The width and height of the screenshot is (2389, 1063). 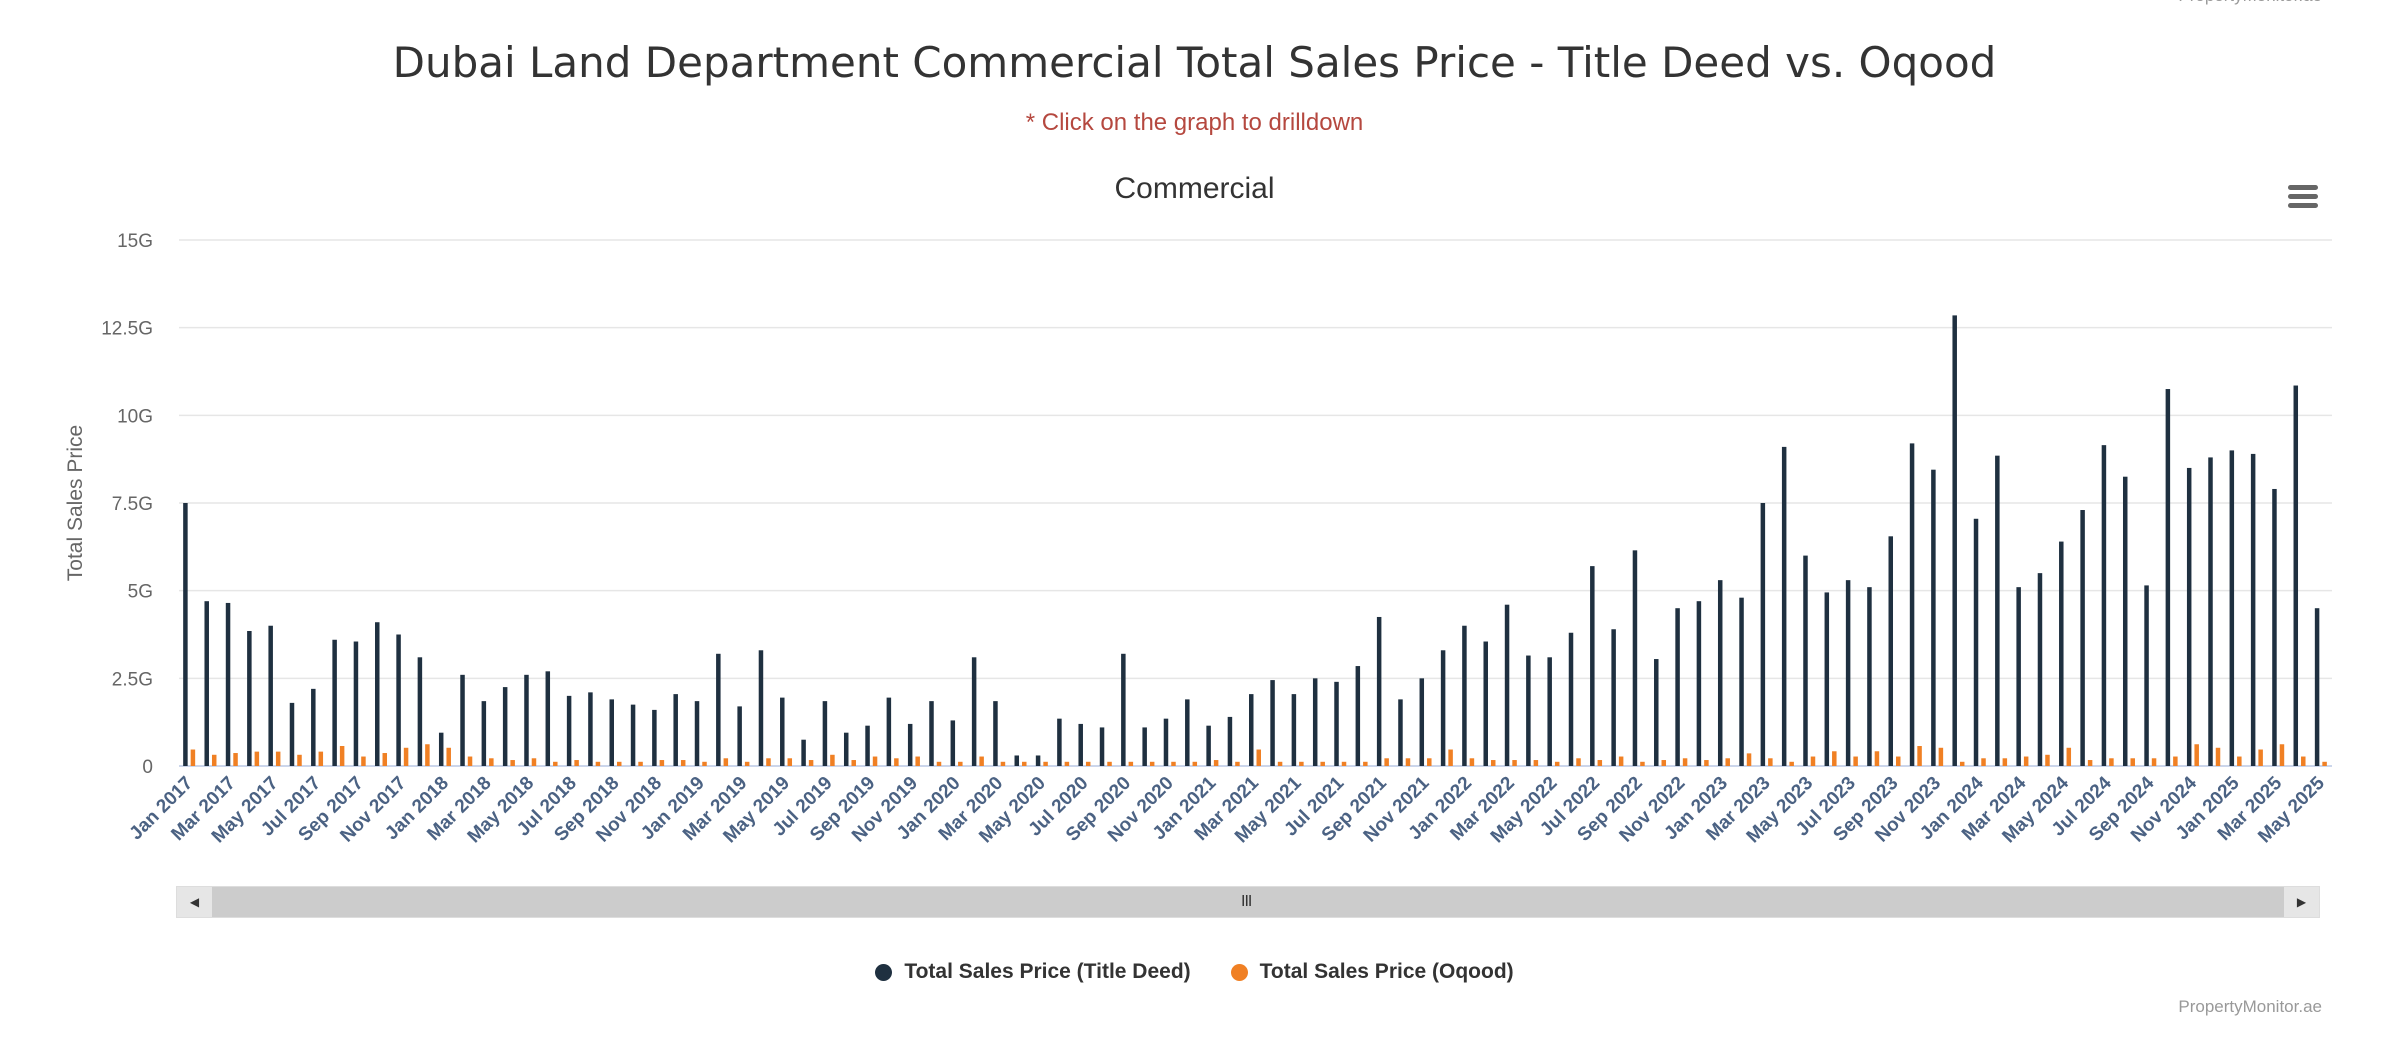 What do you see at coordinates (1372, 972) in the screenshot?
I see `legend-item-oqood: Total Sales Price (Oqood)` at bounding box center [1372, 972].